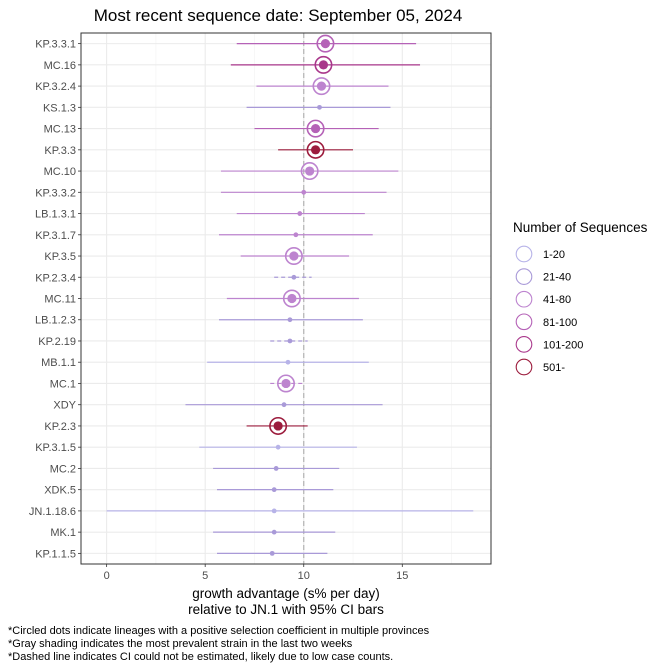  I want to click on data-row-KP.2.19, so click(289, 341).